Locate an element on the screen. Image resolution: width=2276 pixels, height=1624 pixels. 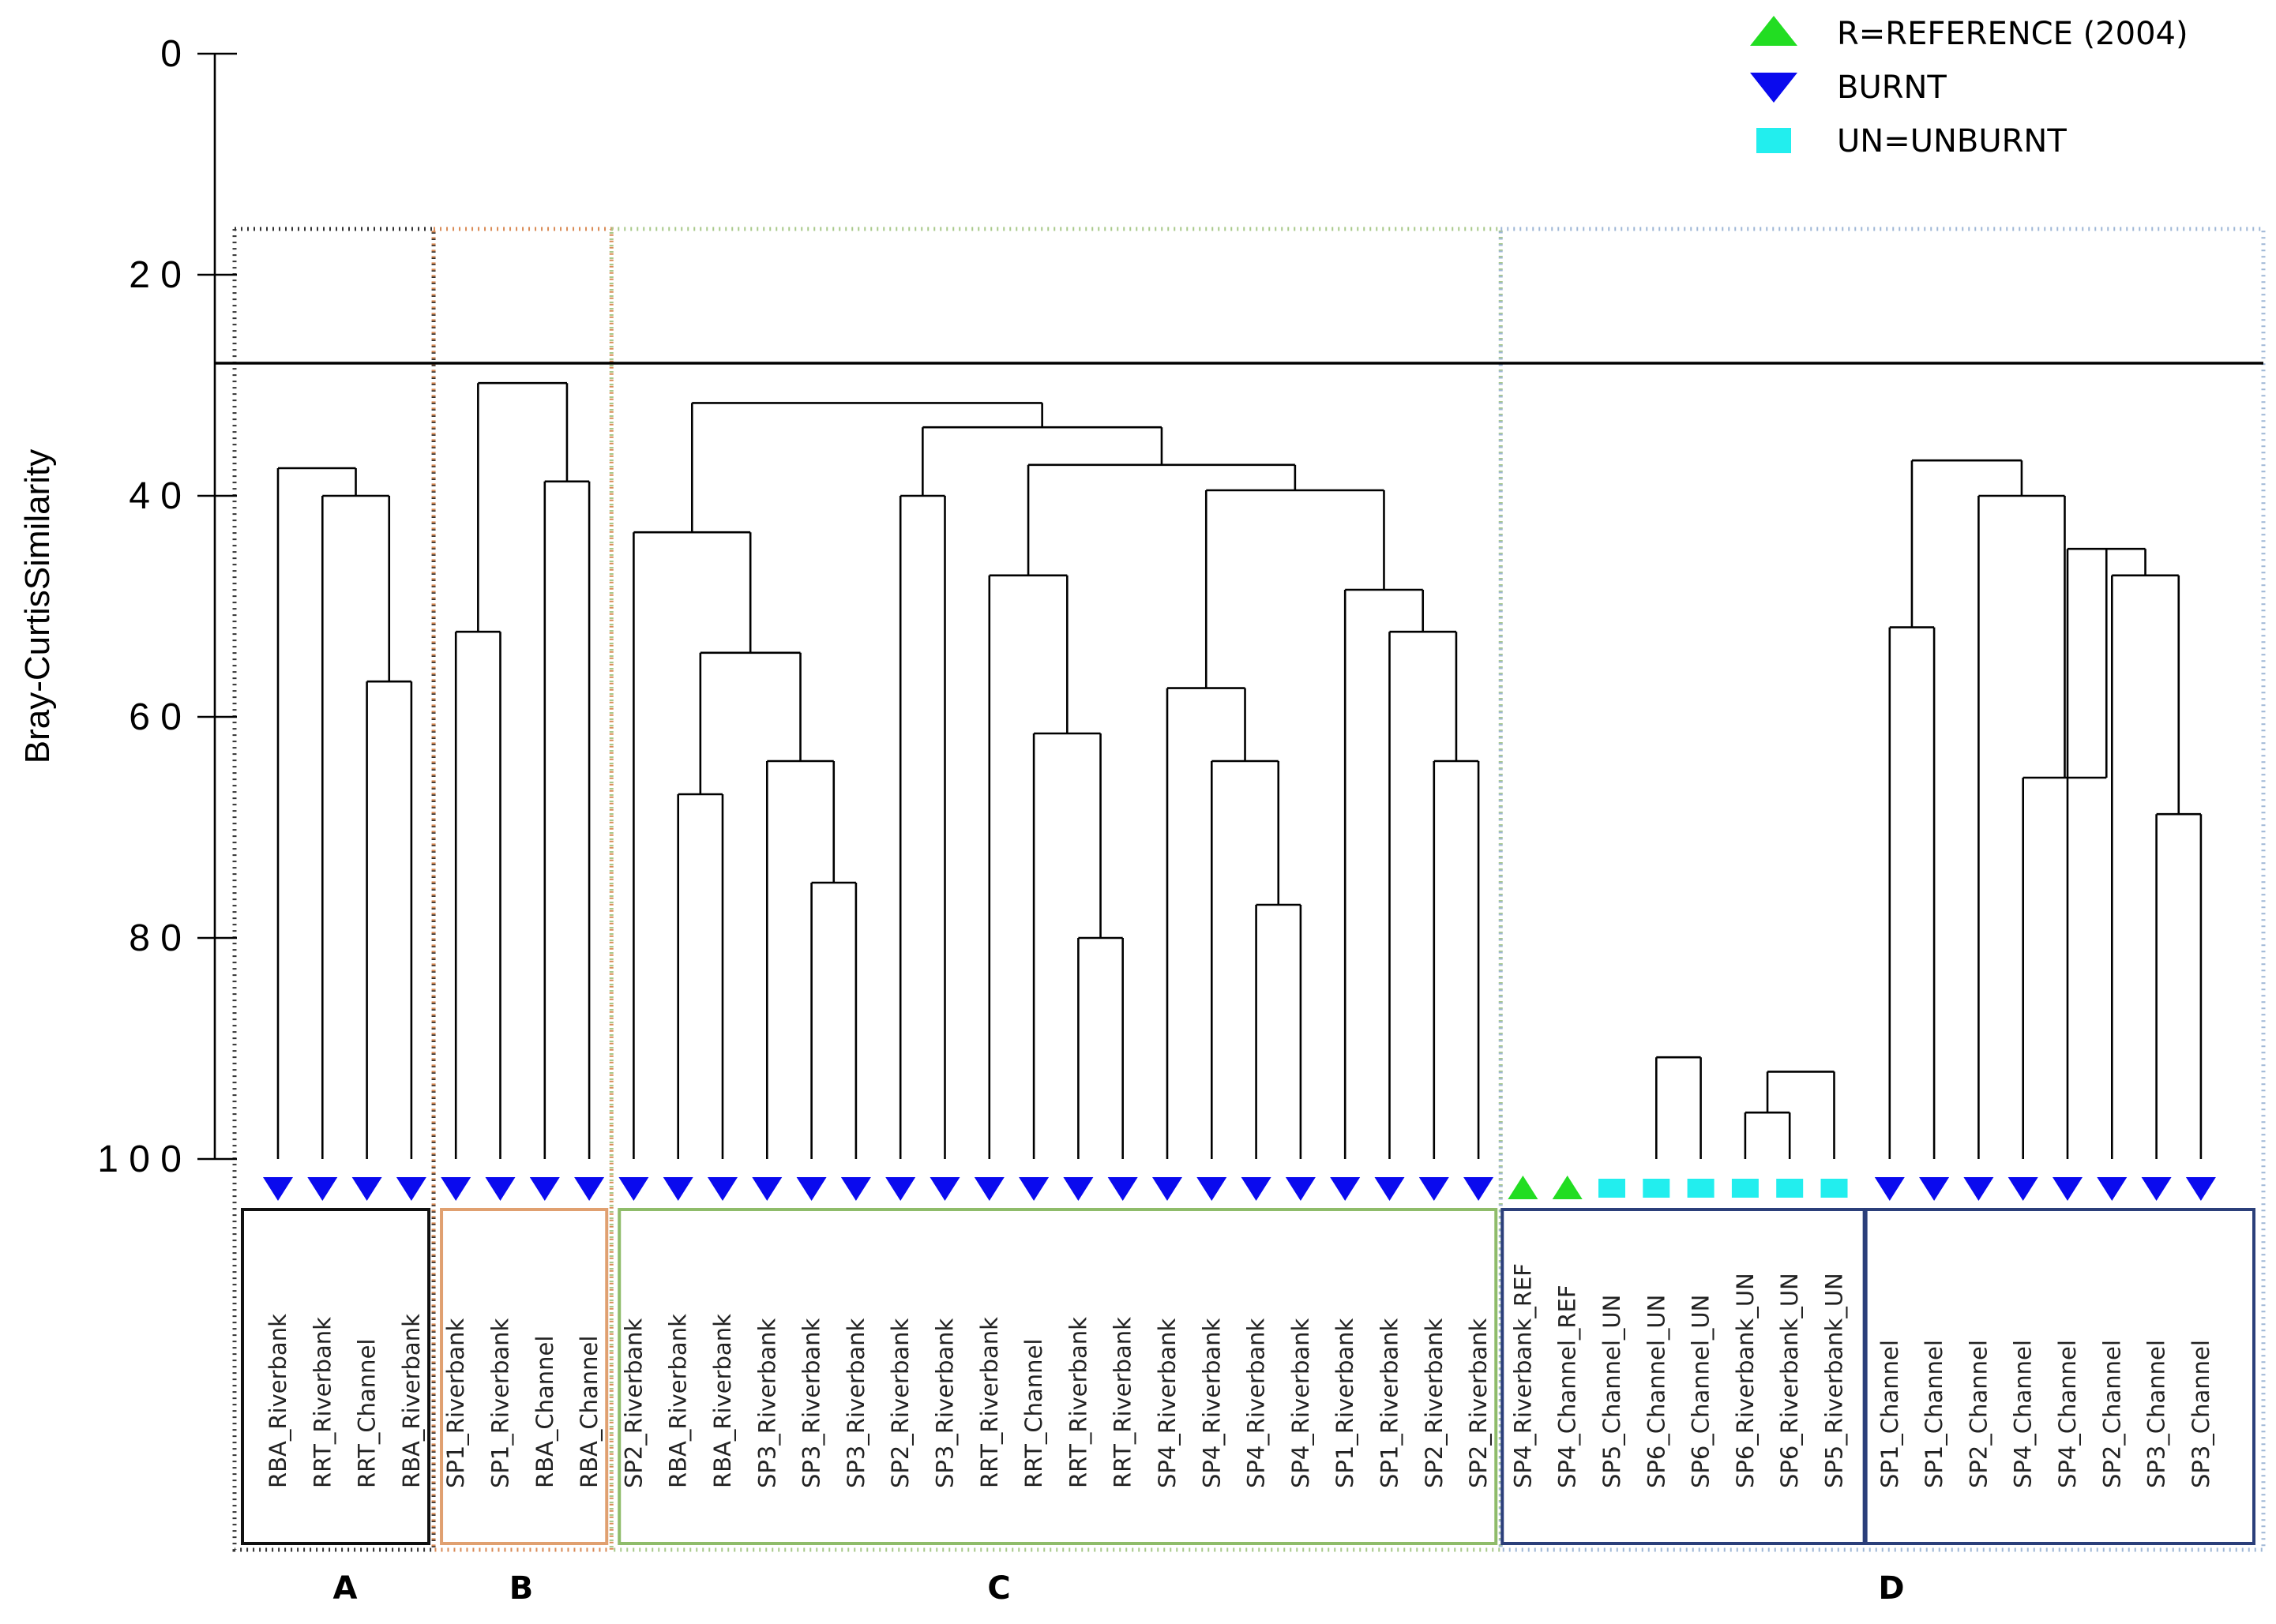
group-label-b: B is located at coordinates (521, 1588).